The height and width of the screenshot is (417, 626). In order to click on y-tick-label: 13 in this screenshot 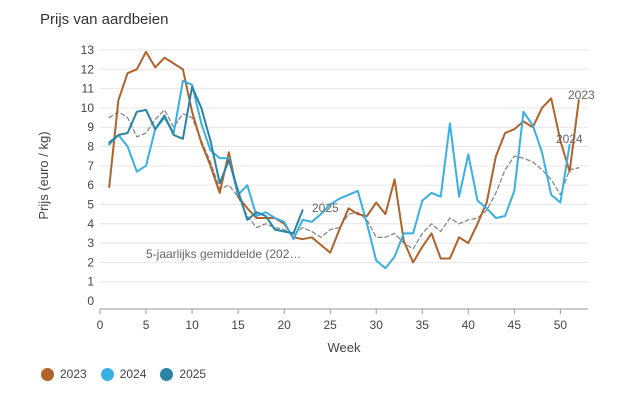, I will do `click(88, 50)`.